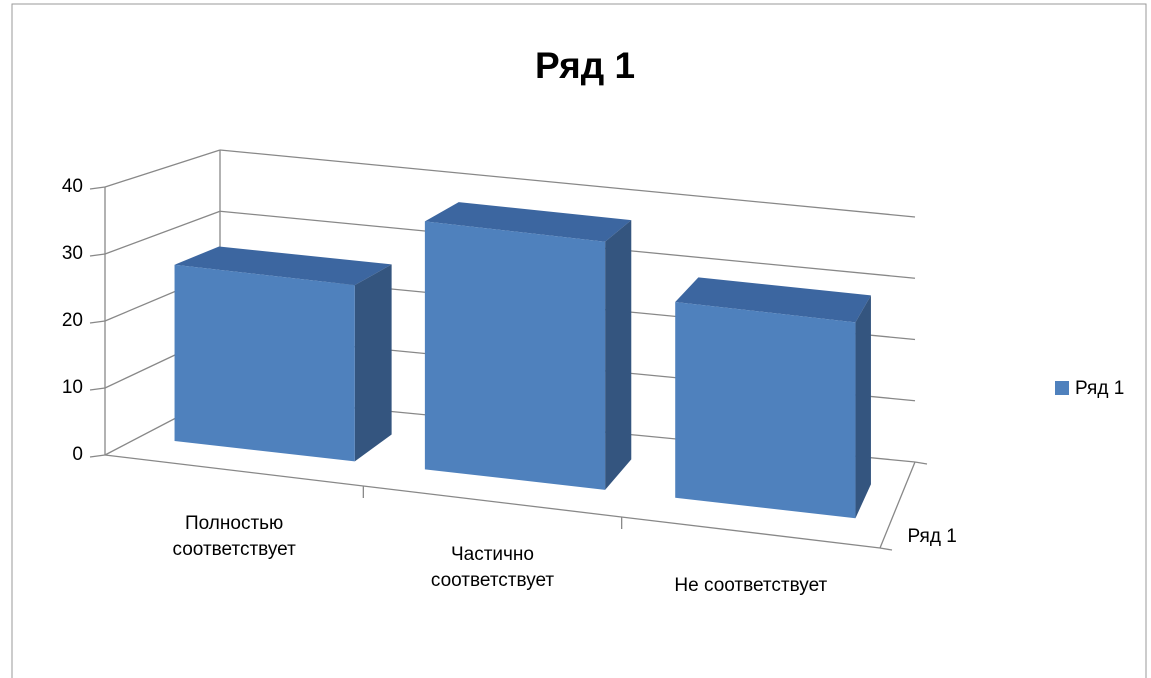  Describe the element at coordinates (77, 454) in the screenshot. I see `y-tick-label: 0` at that location.